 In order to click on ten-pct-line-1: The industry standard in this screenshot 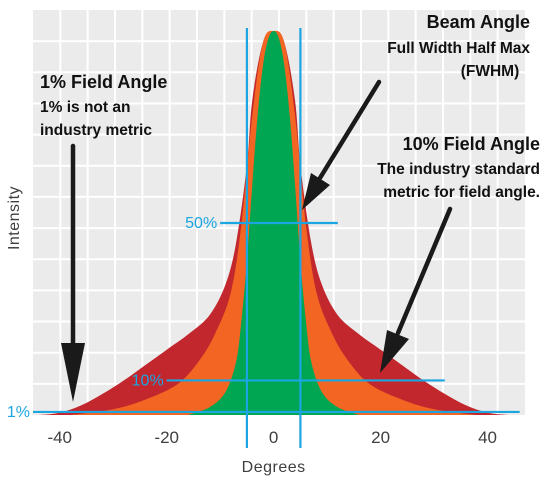, I will do `click(458, 169)`.